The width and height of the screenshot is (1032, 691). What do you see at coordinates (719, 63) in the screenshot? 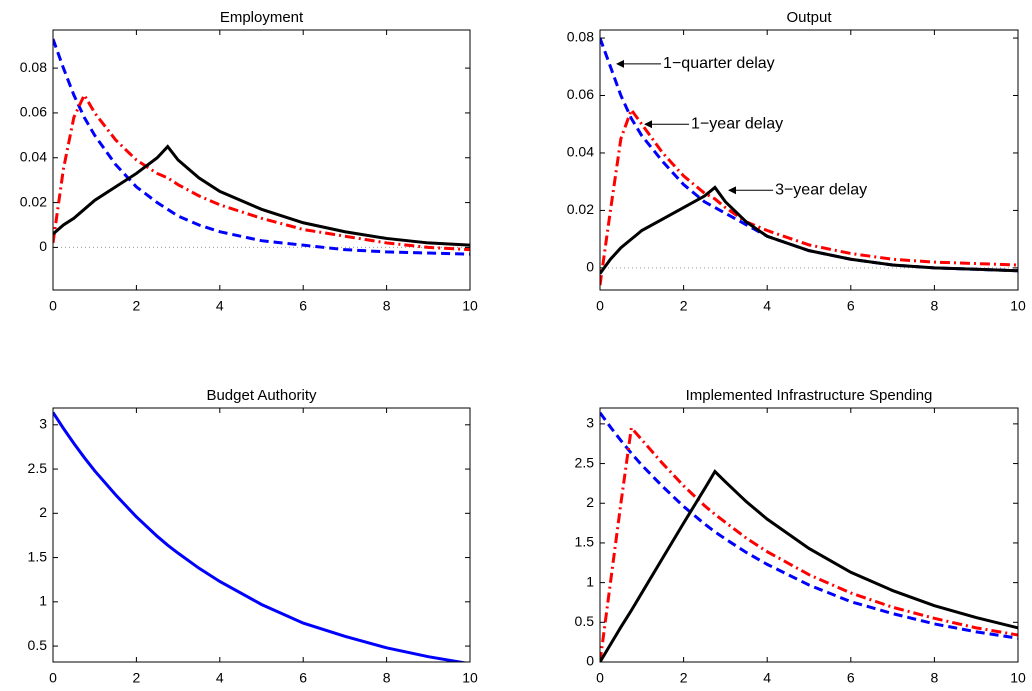
I see `annotation: 1−quarter delay` at bounding box center [719, 63].